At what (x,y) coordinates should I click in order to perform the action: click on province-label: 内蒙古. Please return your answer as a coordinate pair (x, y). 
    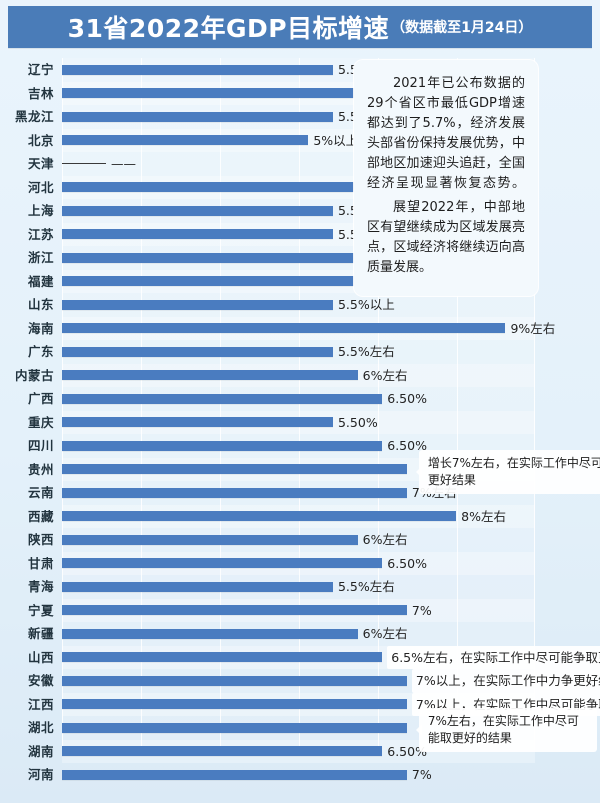
    Looking at the image, I should click on (34, 375).